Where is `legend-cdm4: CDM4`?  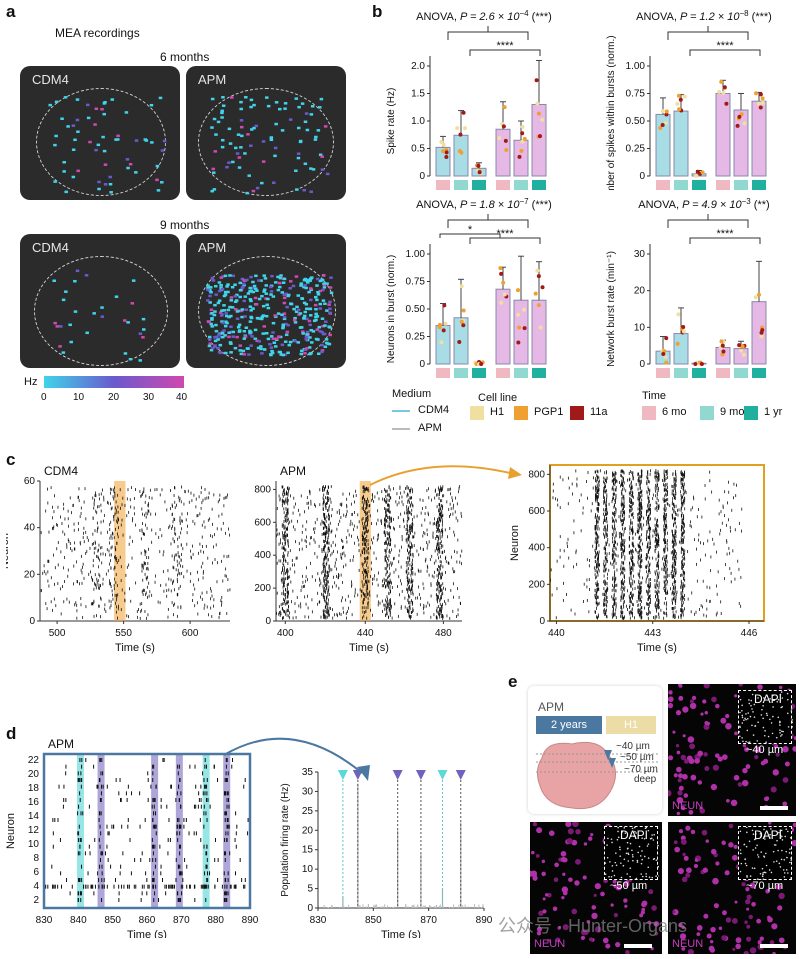 legend-cdm4: CDM4 is located at coordinates (434, 410).